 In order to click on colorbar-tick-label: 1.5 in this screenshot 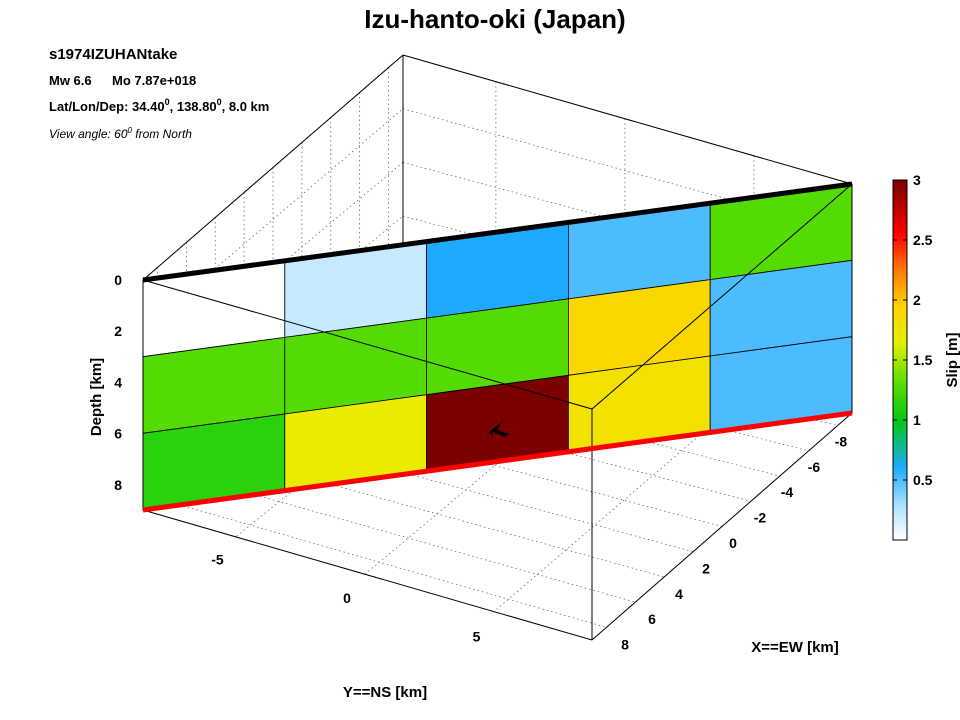, I will do `click(923, 360)`.